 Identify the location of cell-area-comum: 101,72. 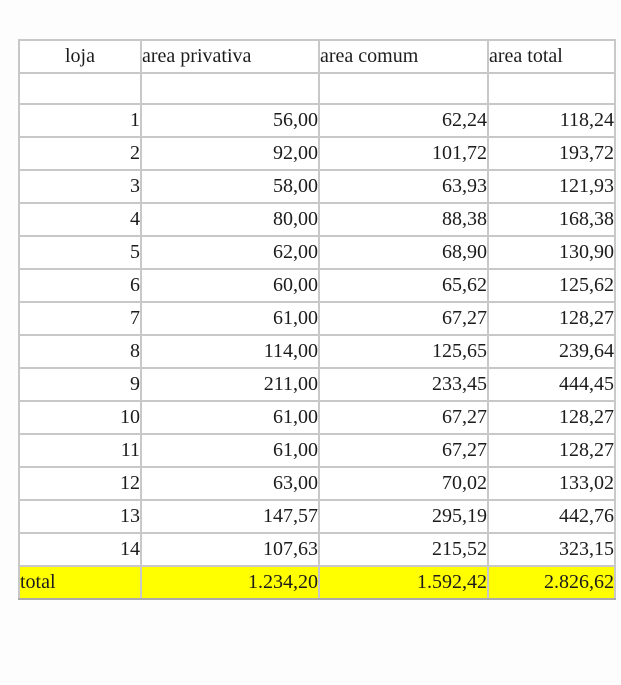
(403, 153).